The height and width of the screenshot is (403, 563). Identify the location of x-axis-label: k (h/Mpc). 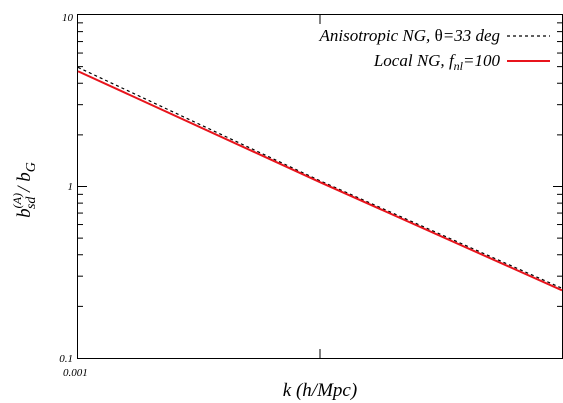
(320, 390).